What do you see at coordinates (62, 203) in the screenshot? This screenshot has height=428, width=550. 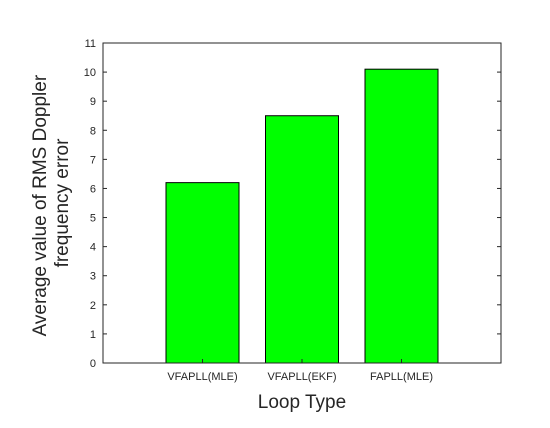 I see `y-axis-title-line-2: frequency error` at bounding box center [62, 203].